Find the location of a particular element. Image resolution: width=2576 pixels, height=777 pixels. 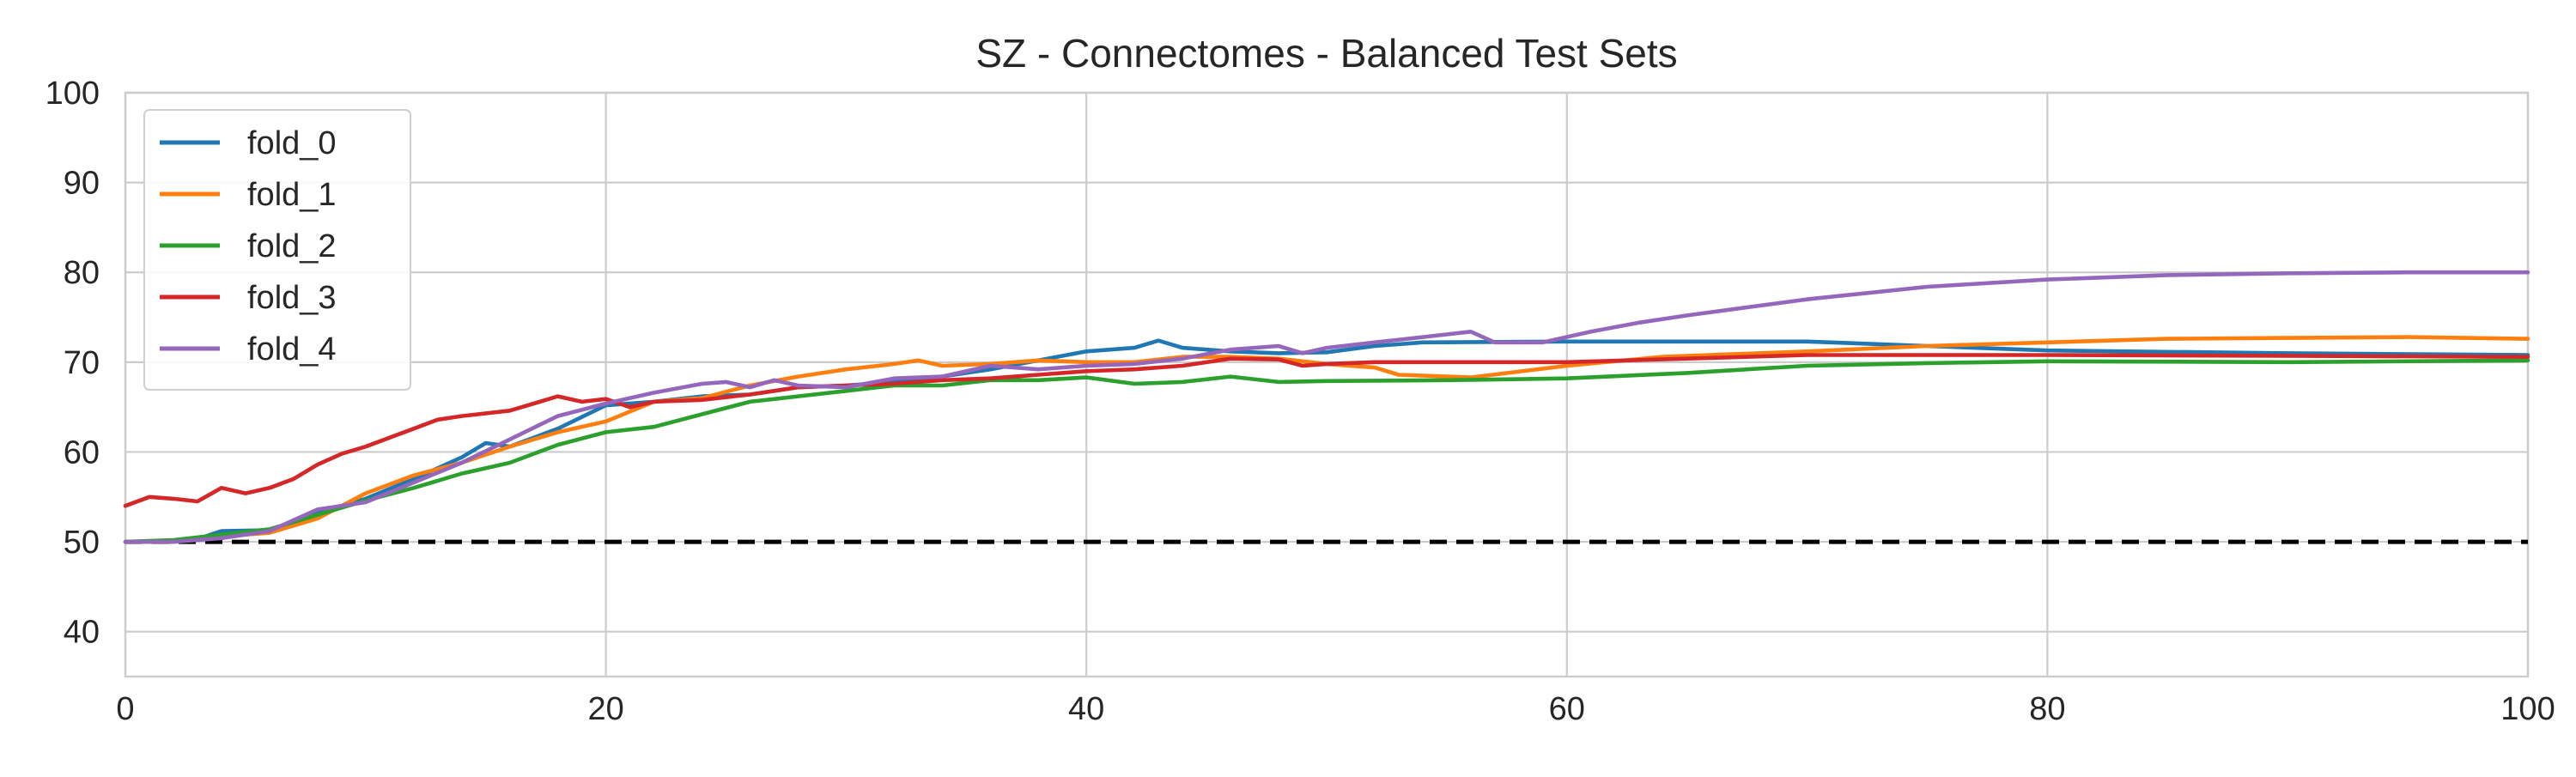

legend-label-fold_4: fold_4 is located at coordinates (292, 349).